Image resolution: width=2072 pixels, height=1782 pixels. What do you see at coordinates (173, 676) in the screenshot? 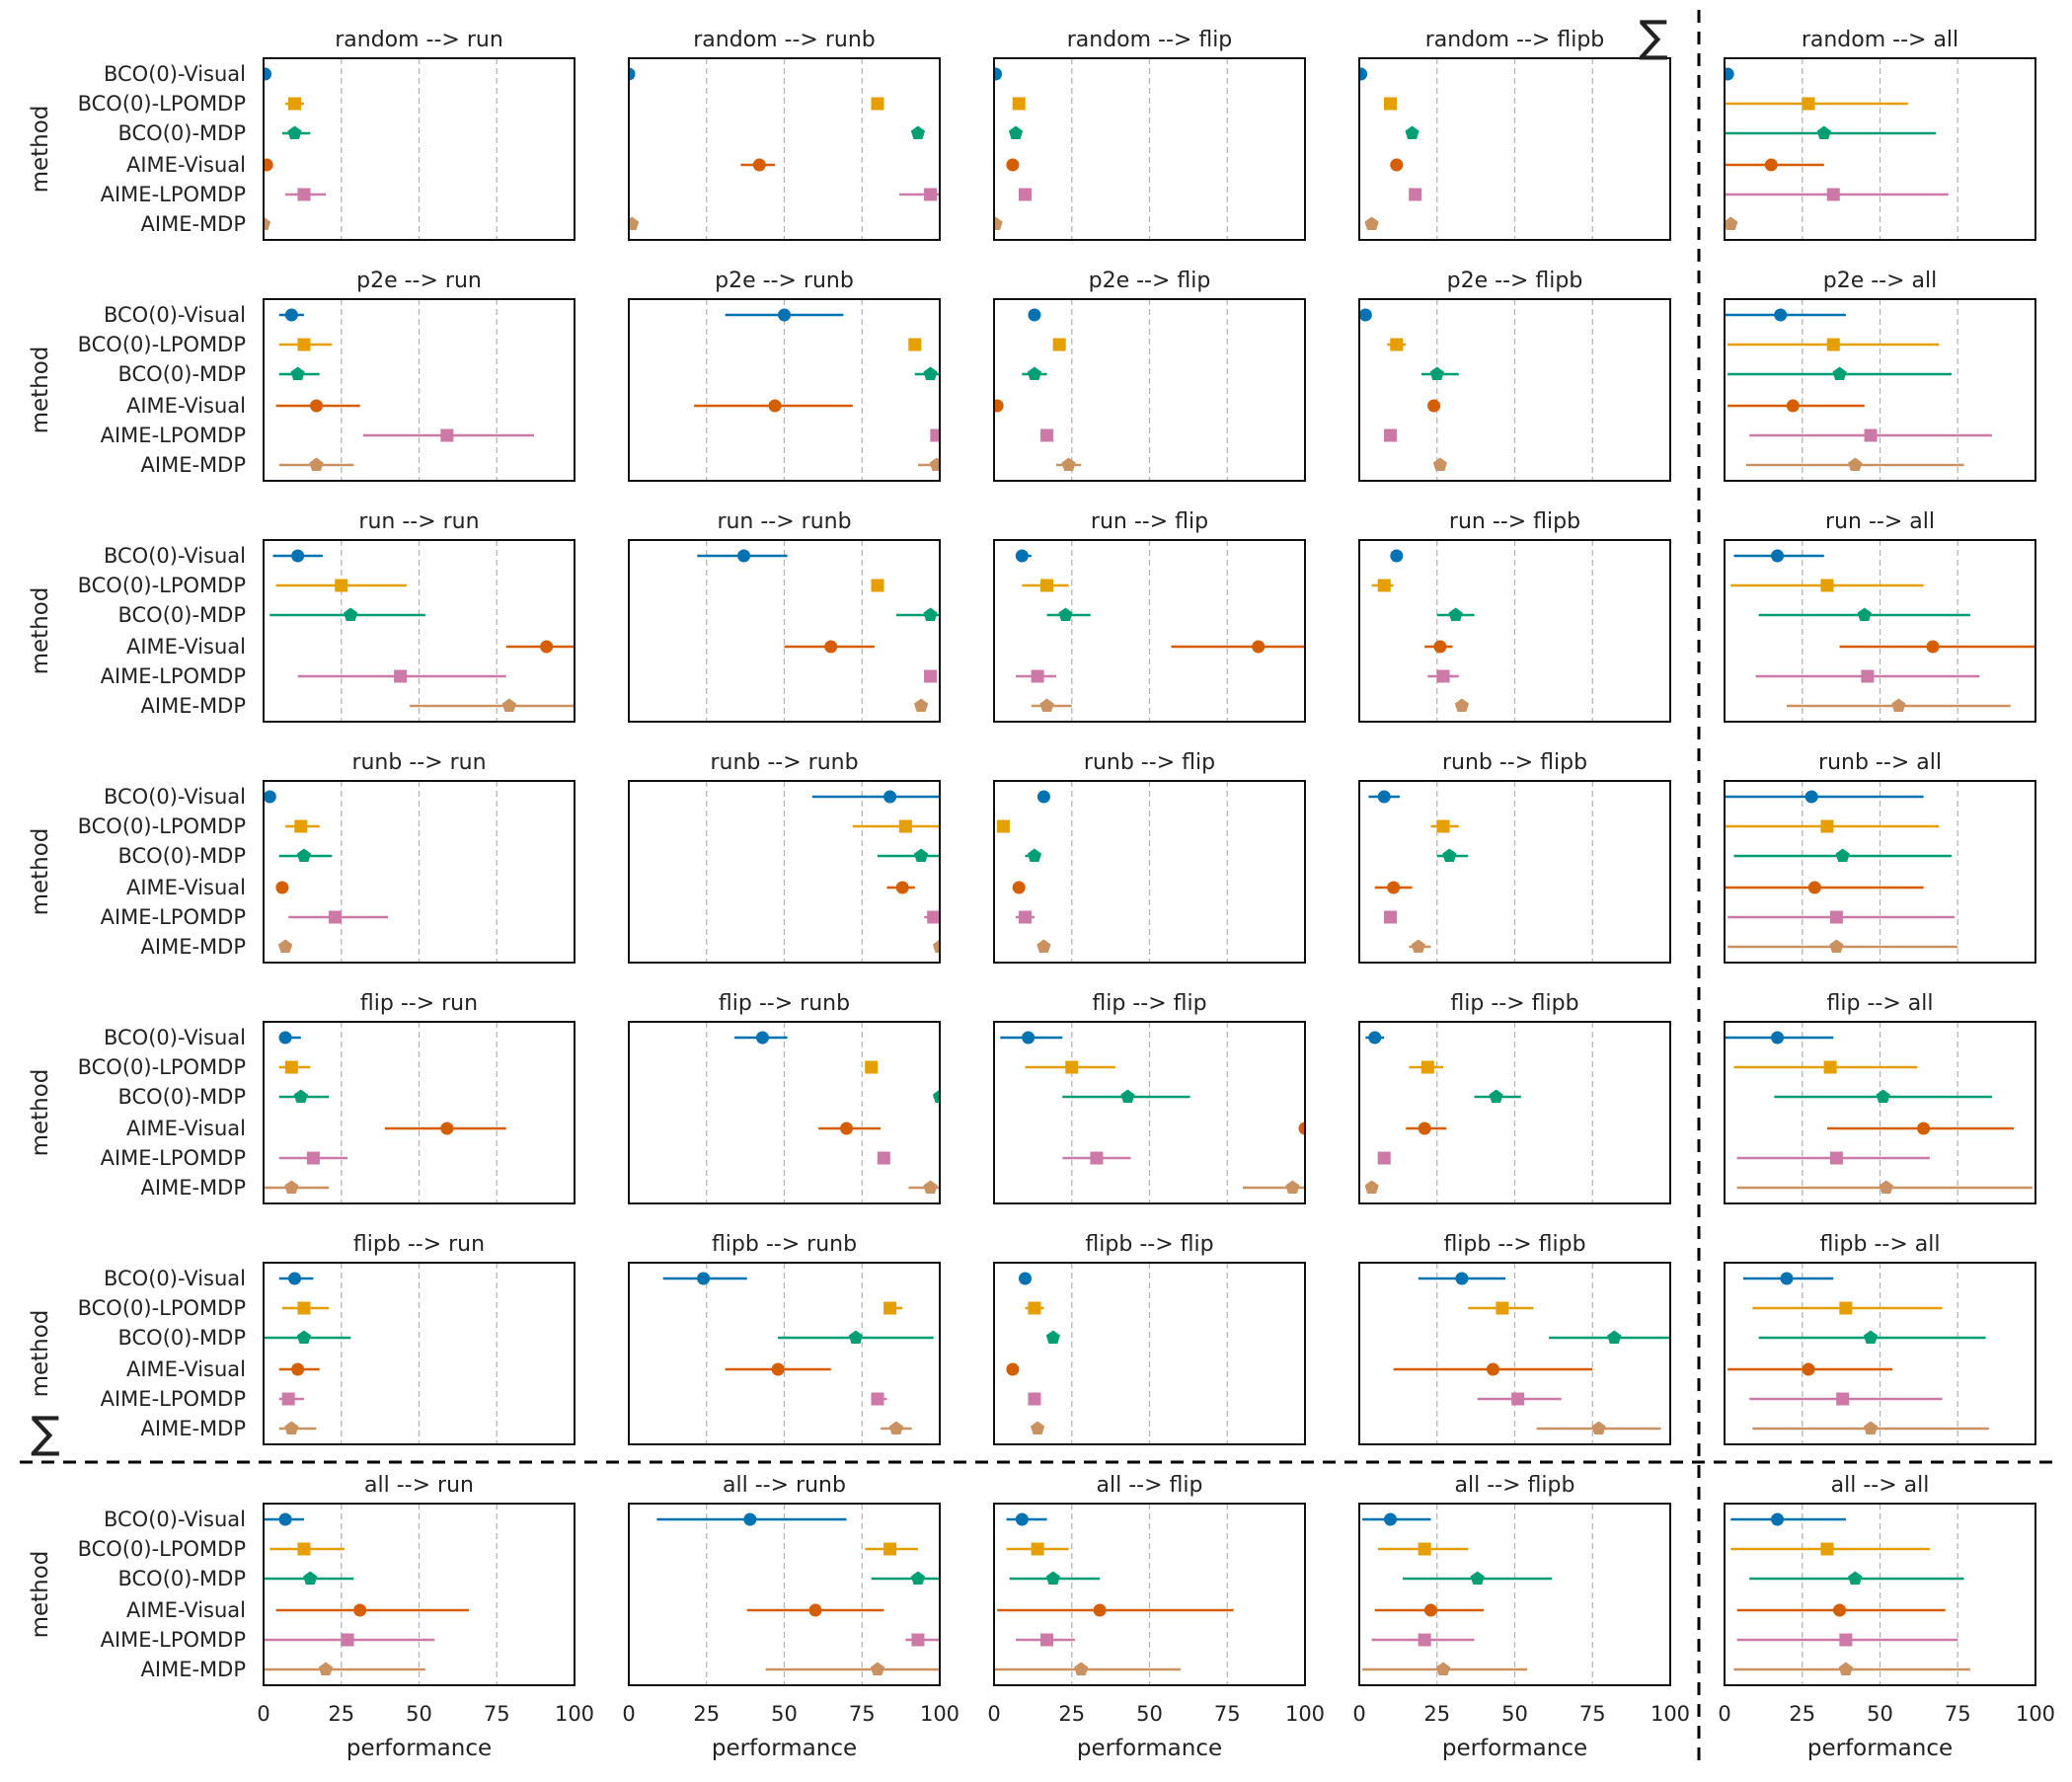
I see `y-tick-label: AIME-LPOMDP` at bounding box center [173, 676].